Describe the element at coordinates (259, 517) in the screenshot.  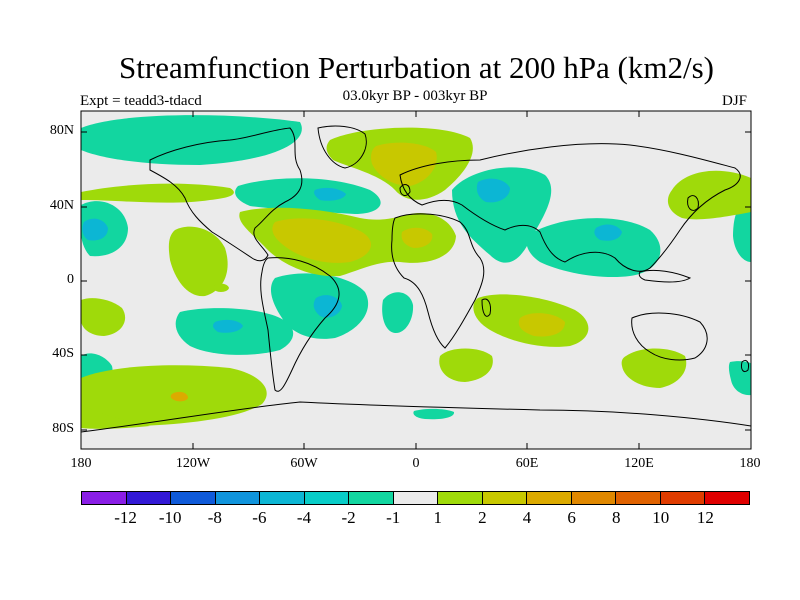
I see `colorbar-label: -6` at that location.